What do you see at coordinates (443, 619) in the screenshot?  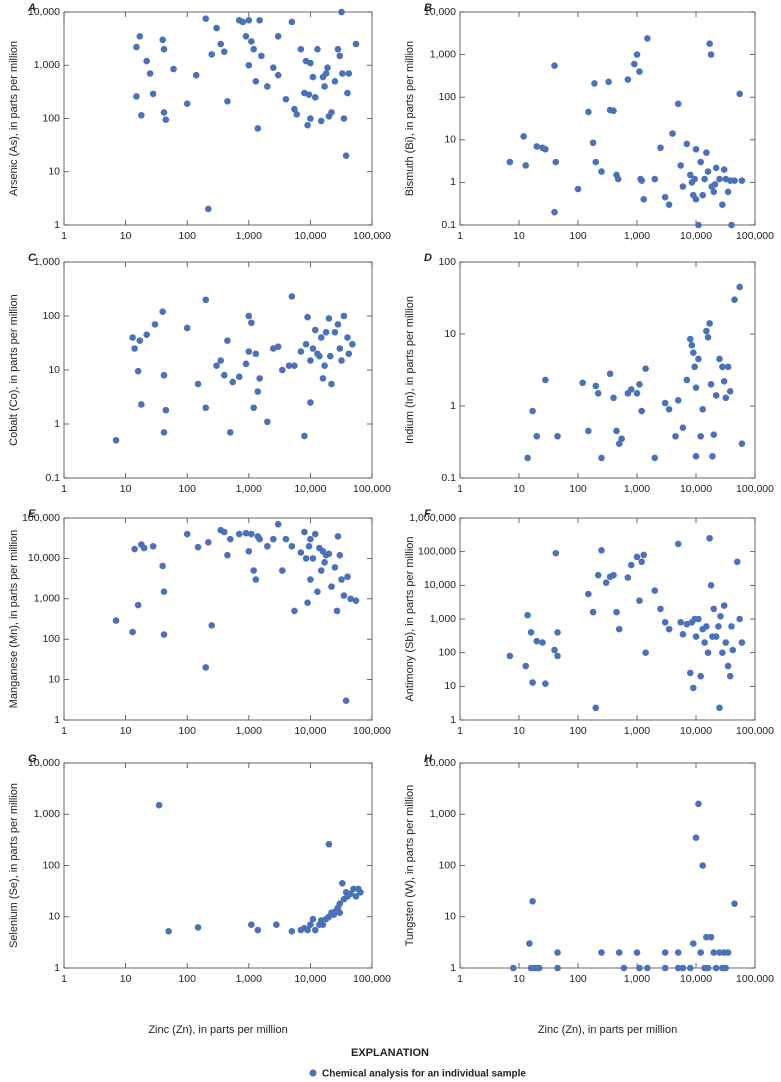 I see `y-tick-label: 1,000` at bounding box center [443, 619].